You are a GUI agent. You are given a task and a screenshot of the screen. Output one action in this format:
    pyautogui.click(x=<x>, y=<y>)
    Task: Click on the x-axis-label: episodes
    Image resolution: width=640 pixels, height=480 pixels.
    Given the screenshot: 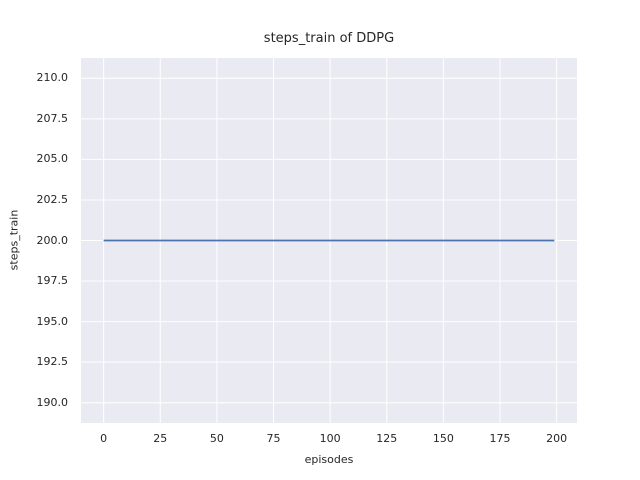 What is the action you would take?
    pyautogui.click(x=329, y=459)
    